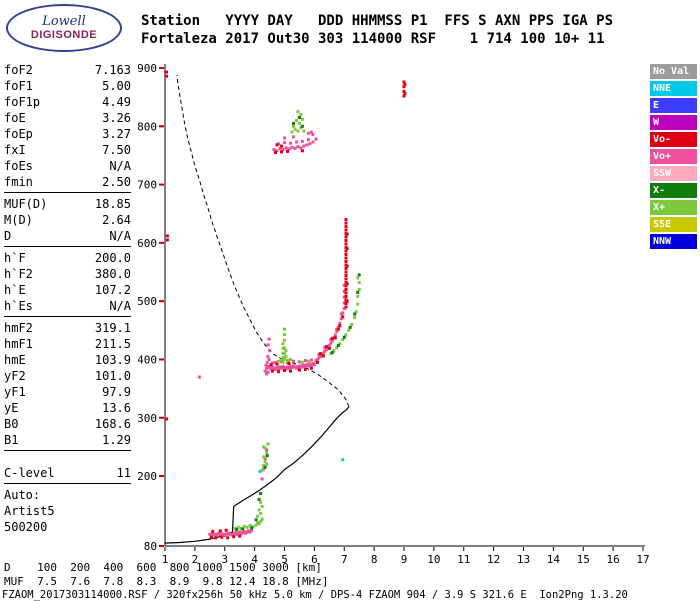 The image size is (700, 601). What do you see at coordinates (18, 306) in the screenshot?
I see `parameter-label: h`Es` at bounding box center [18, 306].